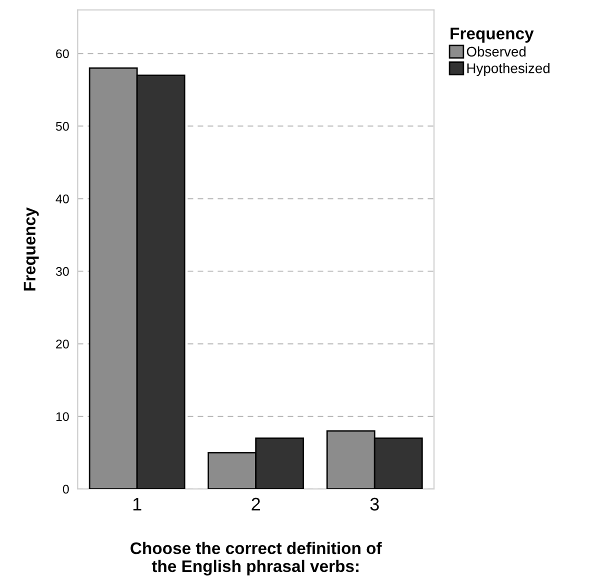  What do you see at coordinates (137, 504) in the screenshot?
I see `x-tick-label: 1` at bounding box center [137, 504].